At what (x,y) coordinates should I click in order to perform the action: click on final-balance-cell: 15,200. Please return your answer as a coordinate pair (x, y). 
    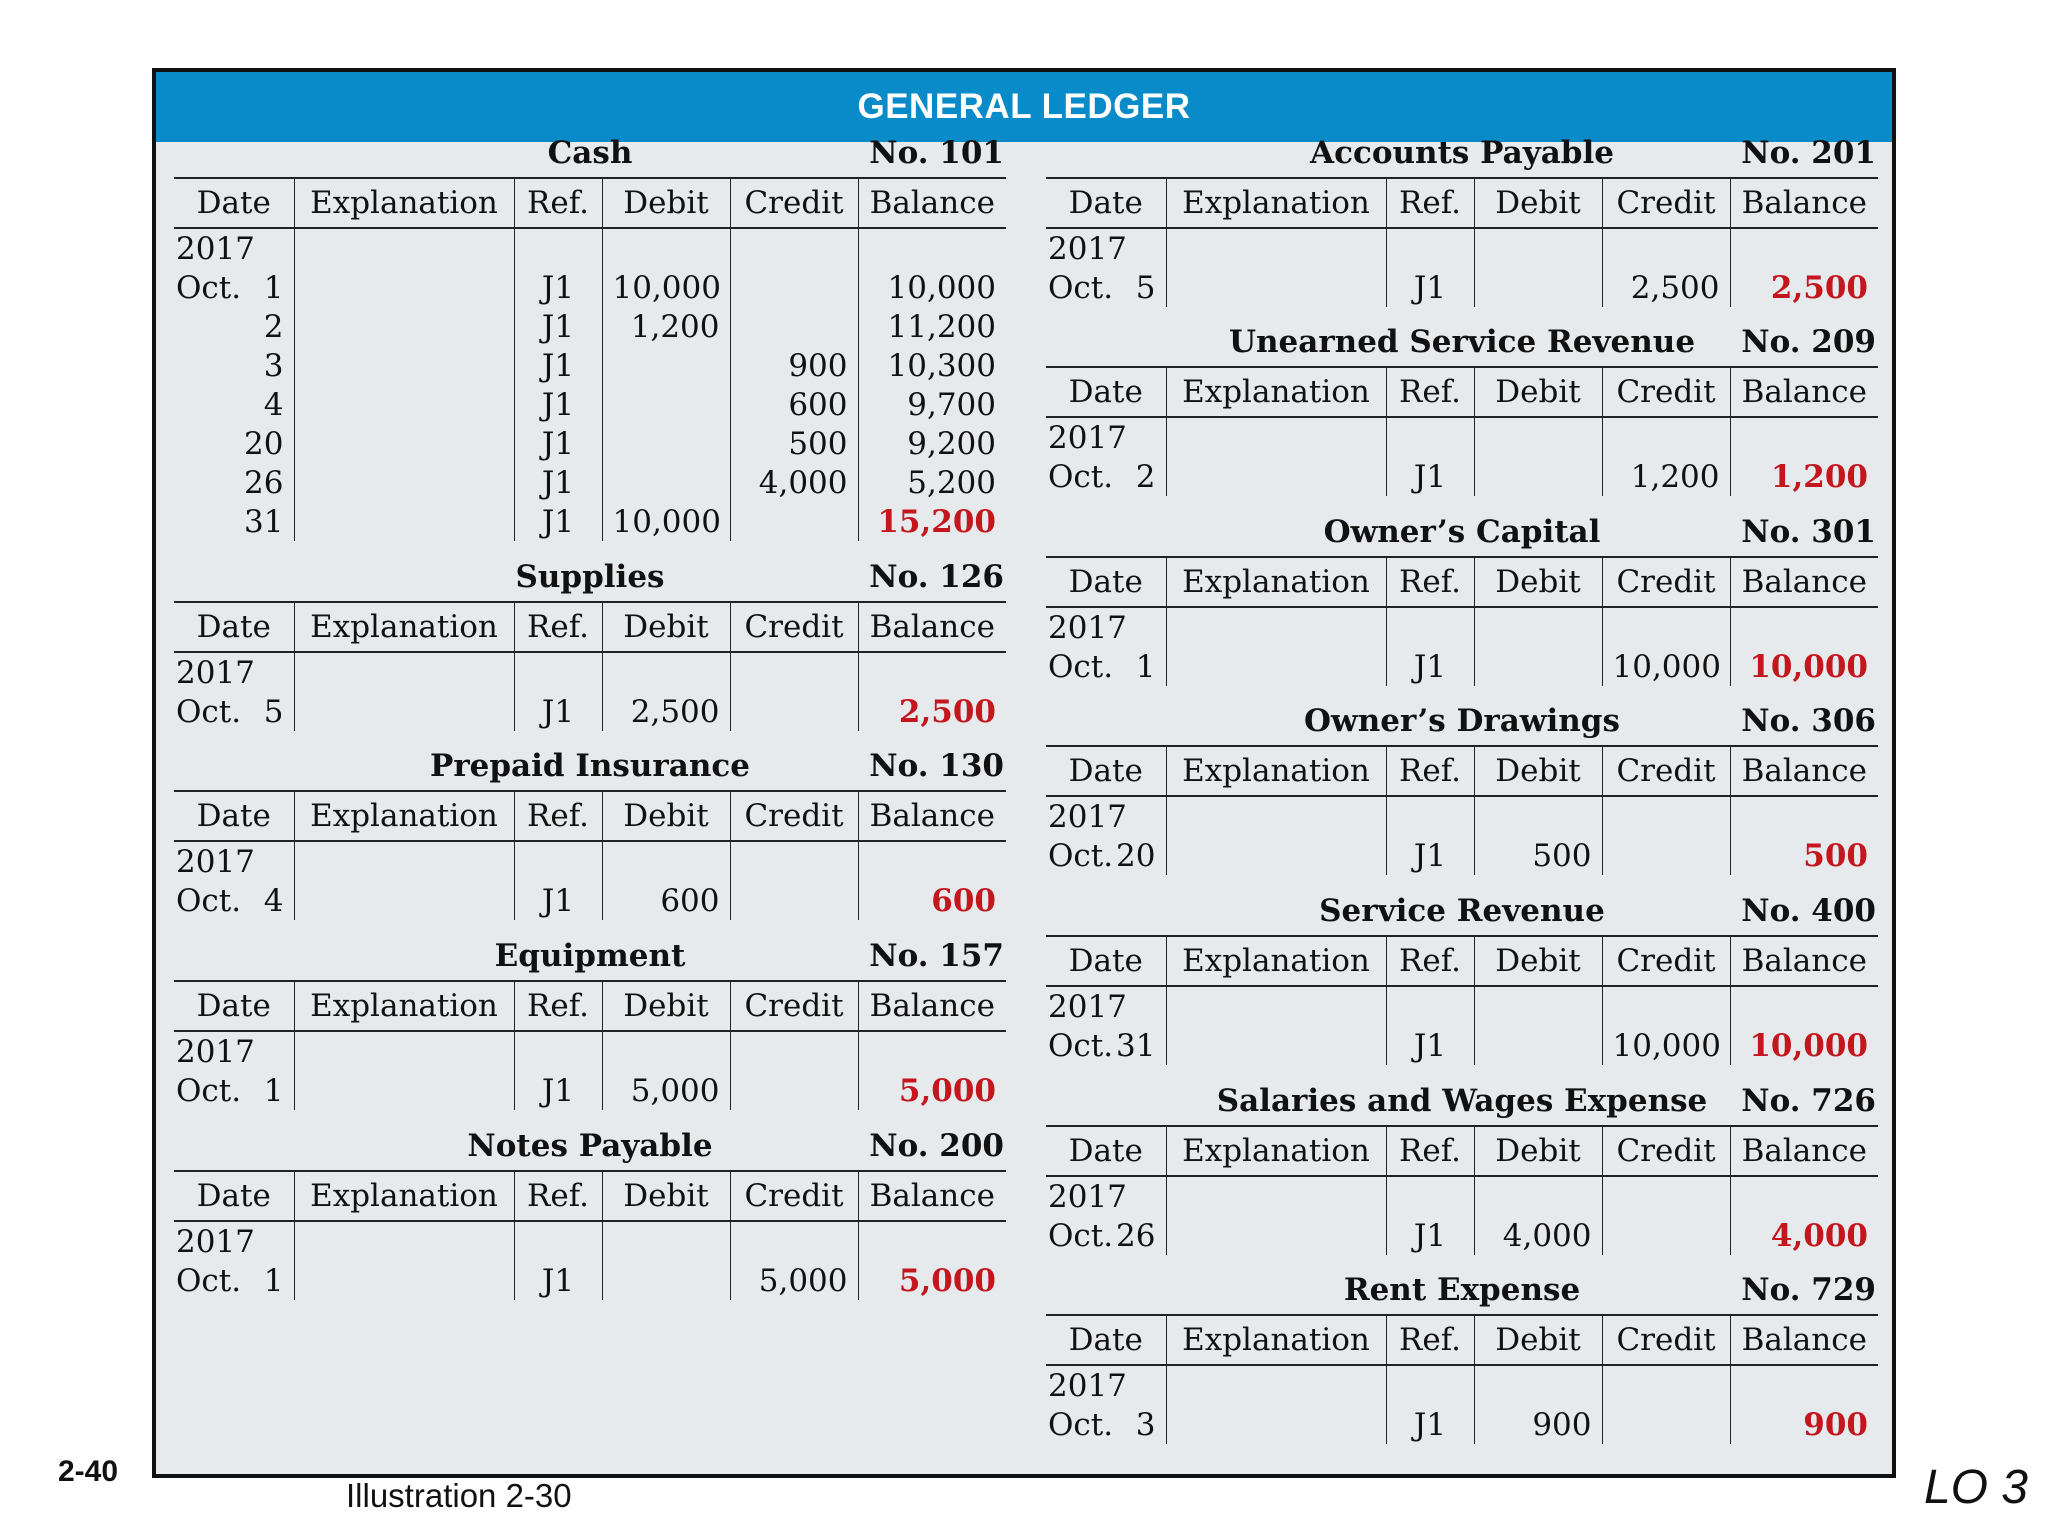
    Looking at the image, I should click on (931, 521).